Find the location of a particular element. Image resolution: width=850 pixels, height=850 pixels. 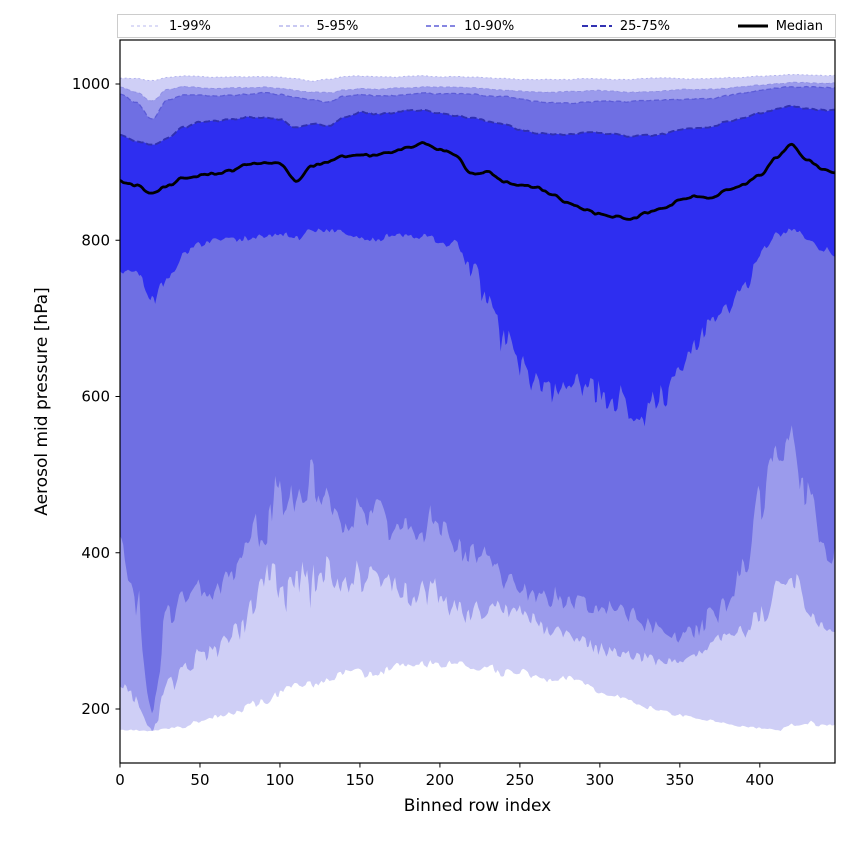

p75-line is located at coordinates (477, 125).